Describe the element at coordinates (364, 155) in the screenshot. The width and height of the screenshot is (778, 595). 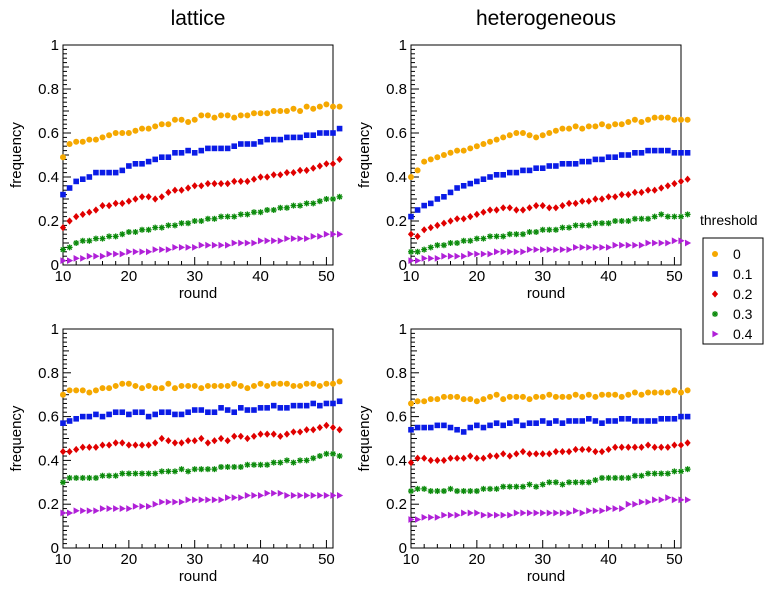
I see `y-axis-label: frequency` at that location.